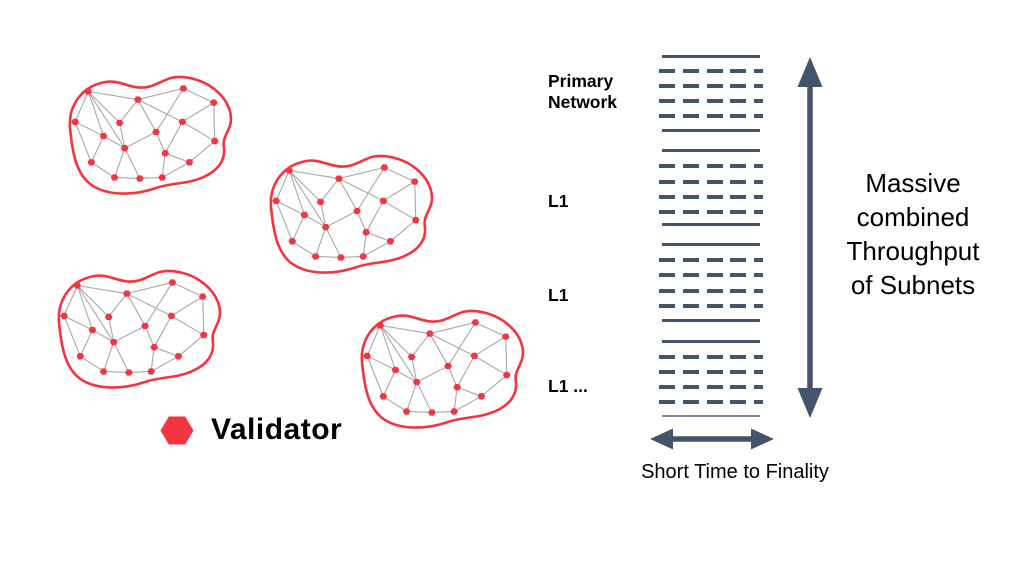  What do you see at coordinates (712, 439) in the screenshot?
I see `finality-arrow` at bounding box center [712, 439].